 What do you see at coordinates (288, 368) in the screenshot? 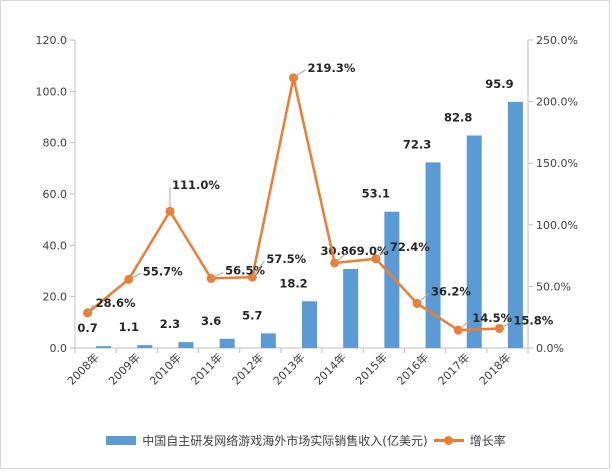
I see `x-tick-label: 2013年` at bounding box center [288, 368].